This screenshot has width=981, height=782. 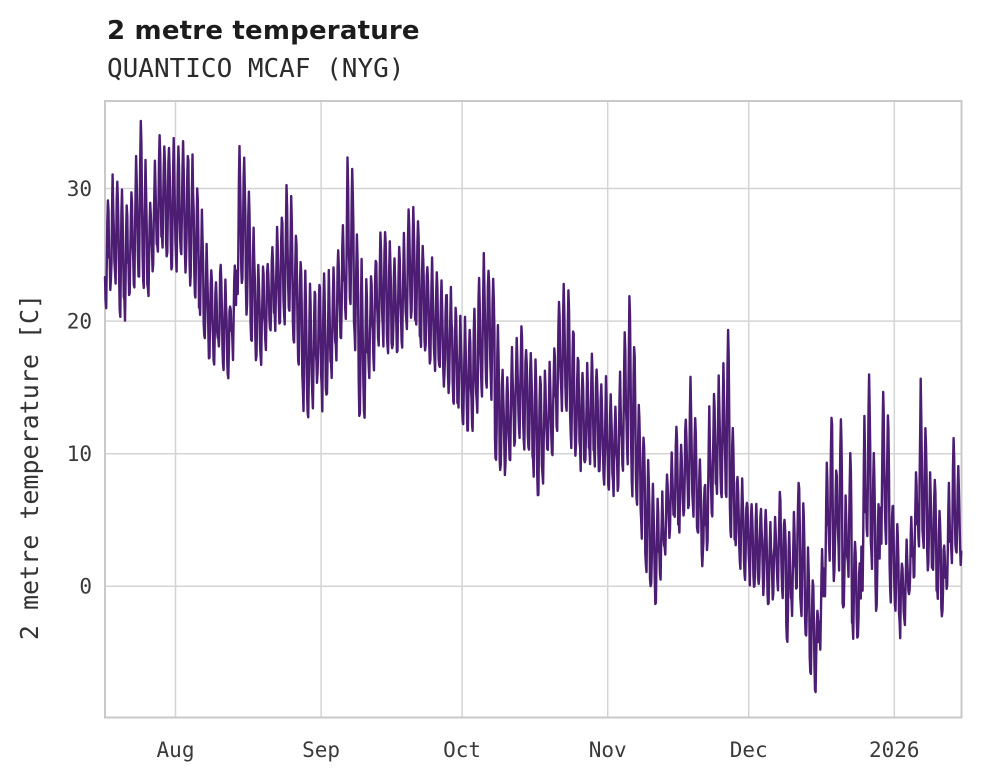 What do you see at coordinates (263, 31) in the screenshot?
I see `page-title: 2 metre temperature` at bounding box center [263, 31].